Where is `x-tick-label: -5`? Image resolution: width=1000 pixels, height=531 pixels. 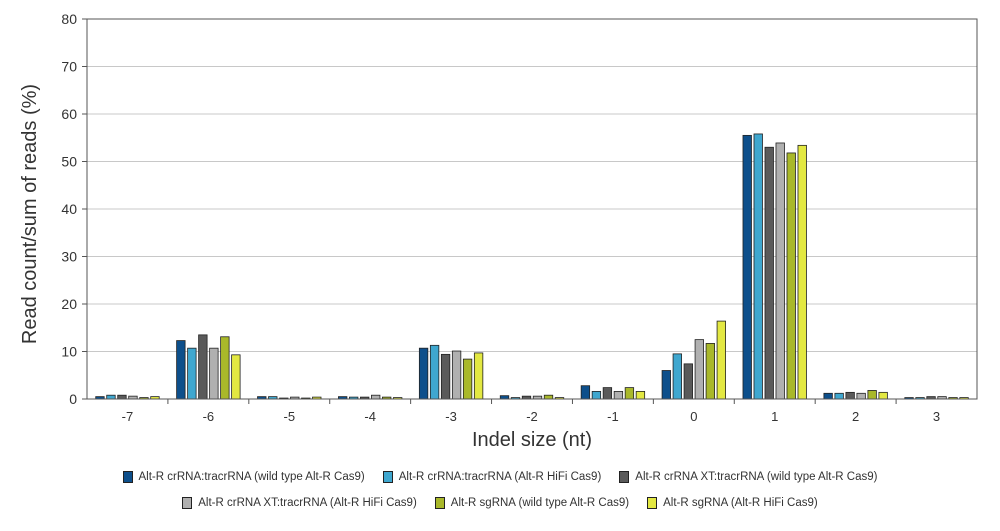
x-tick-label: -5 is located at coordinates (289, 416).